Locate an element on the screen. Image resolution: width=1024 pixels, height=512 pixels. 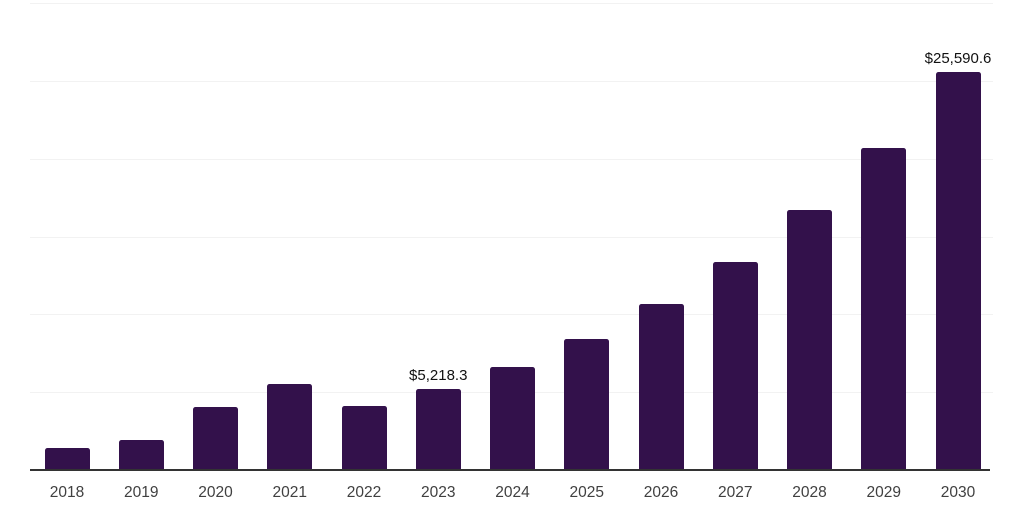
x-tick-label-2025: 2025 is located at coordinates (586, 492).